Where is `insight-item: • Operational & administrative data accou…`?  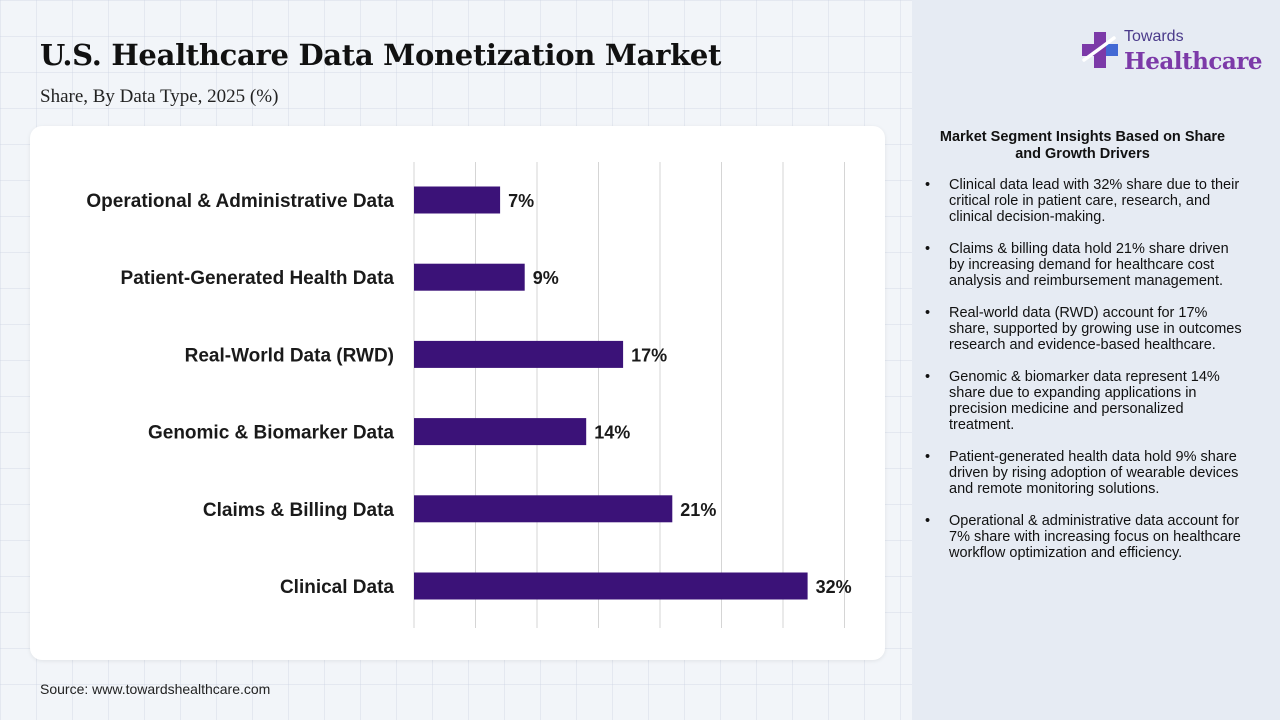 insight-item: • Operational & administrative data accou… is located at coordinates (1082, 537).